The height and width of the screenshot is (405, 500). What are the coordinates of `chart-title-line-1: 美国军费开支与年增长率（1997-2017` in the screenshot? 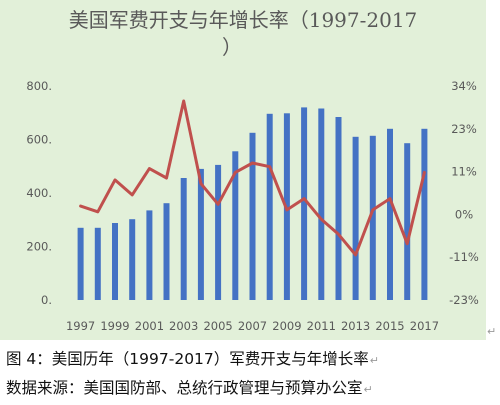 It's located at (243, 20).